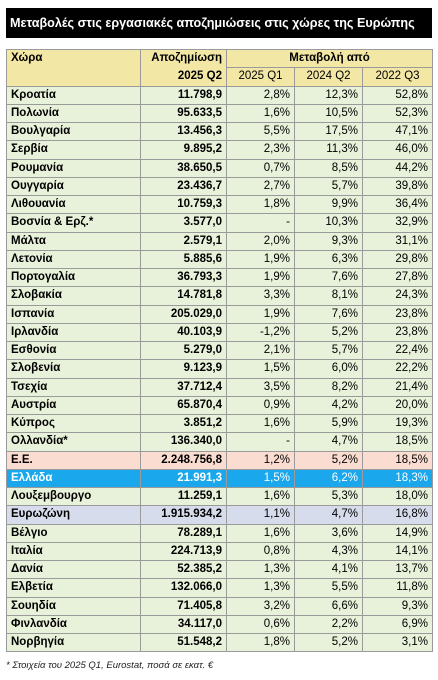  What do you see at coordinates (183, 296) in the screenshot?
I see `value-cell: 14.781,8` at bounding box center [183, 296].